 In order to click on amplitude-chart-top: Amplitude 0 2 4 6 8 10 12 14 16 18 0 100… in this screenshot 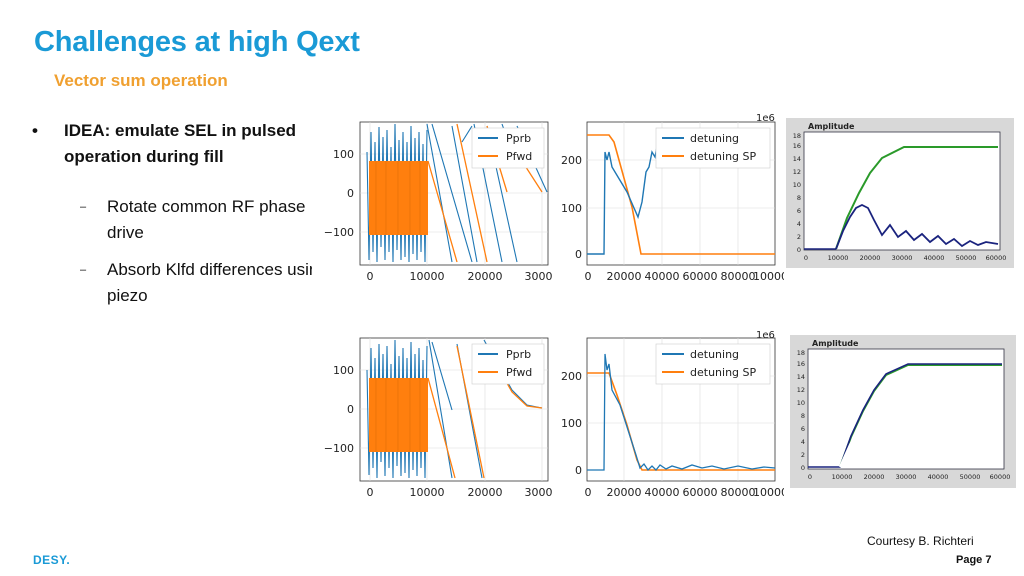, I will do `click(900, 193)`.